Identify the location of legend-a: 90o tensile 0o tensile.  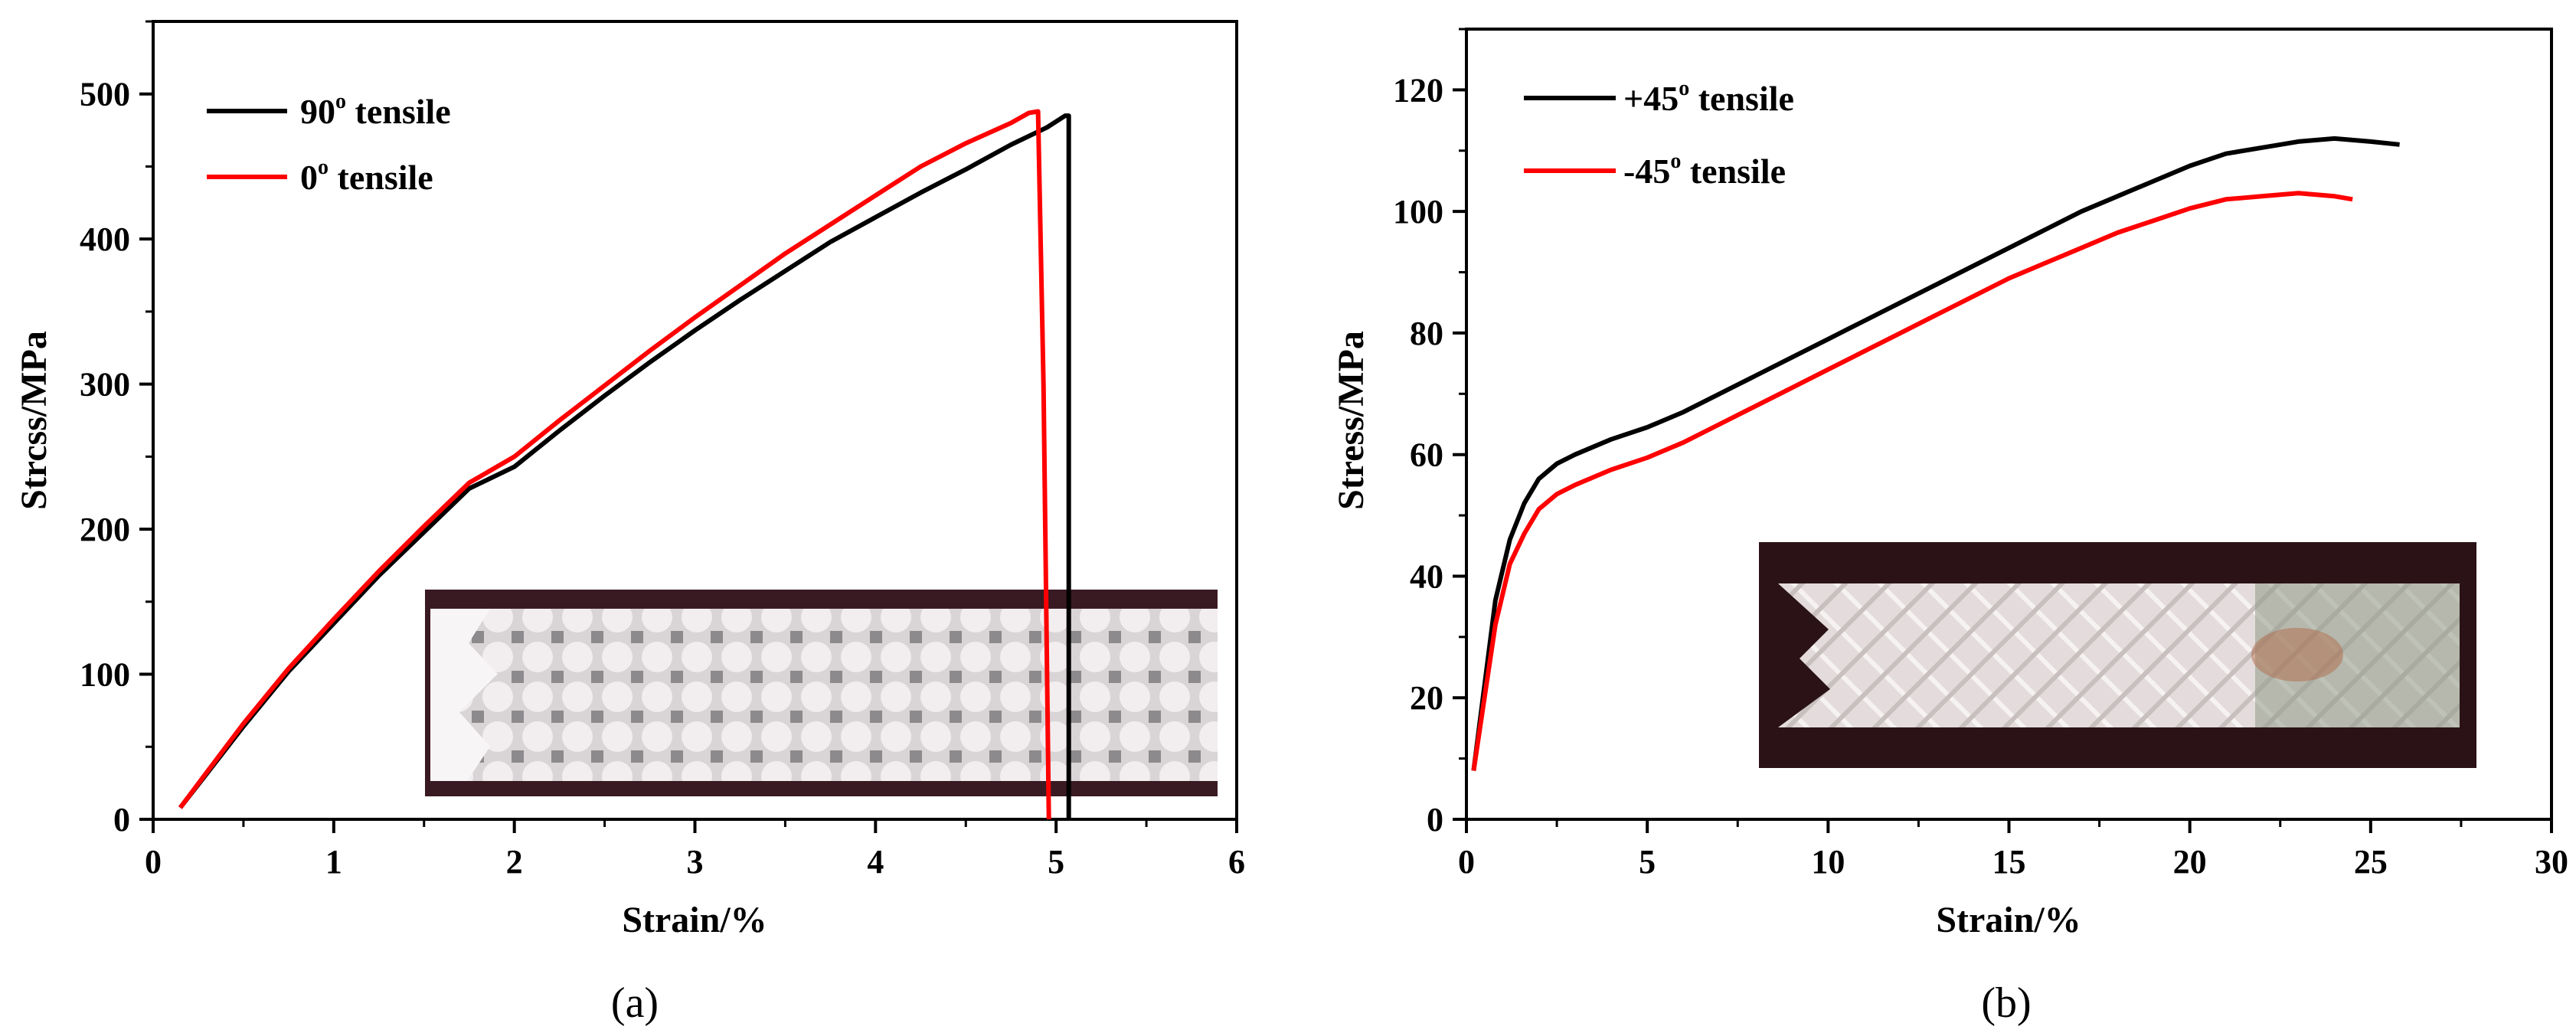
(329, 143).